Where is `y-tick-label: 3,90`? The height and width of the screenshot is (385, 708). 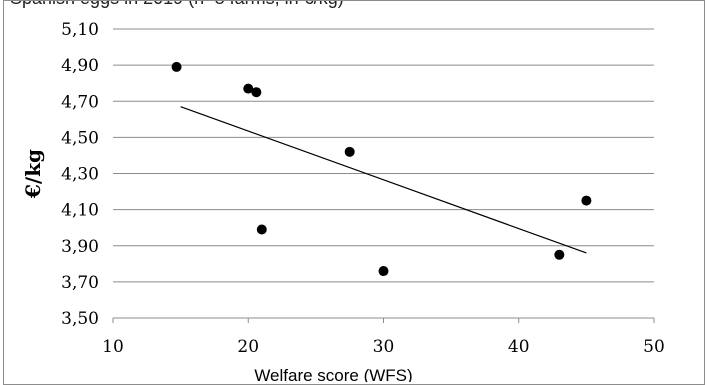
y-tick-label: 3,90 is located at coordinates (80, 247).